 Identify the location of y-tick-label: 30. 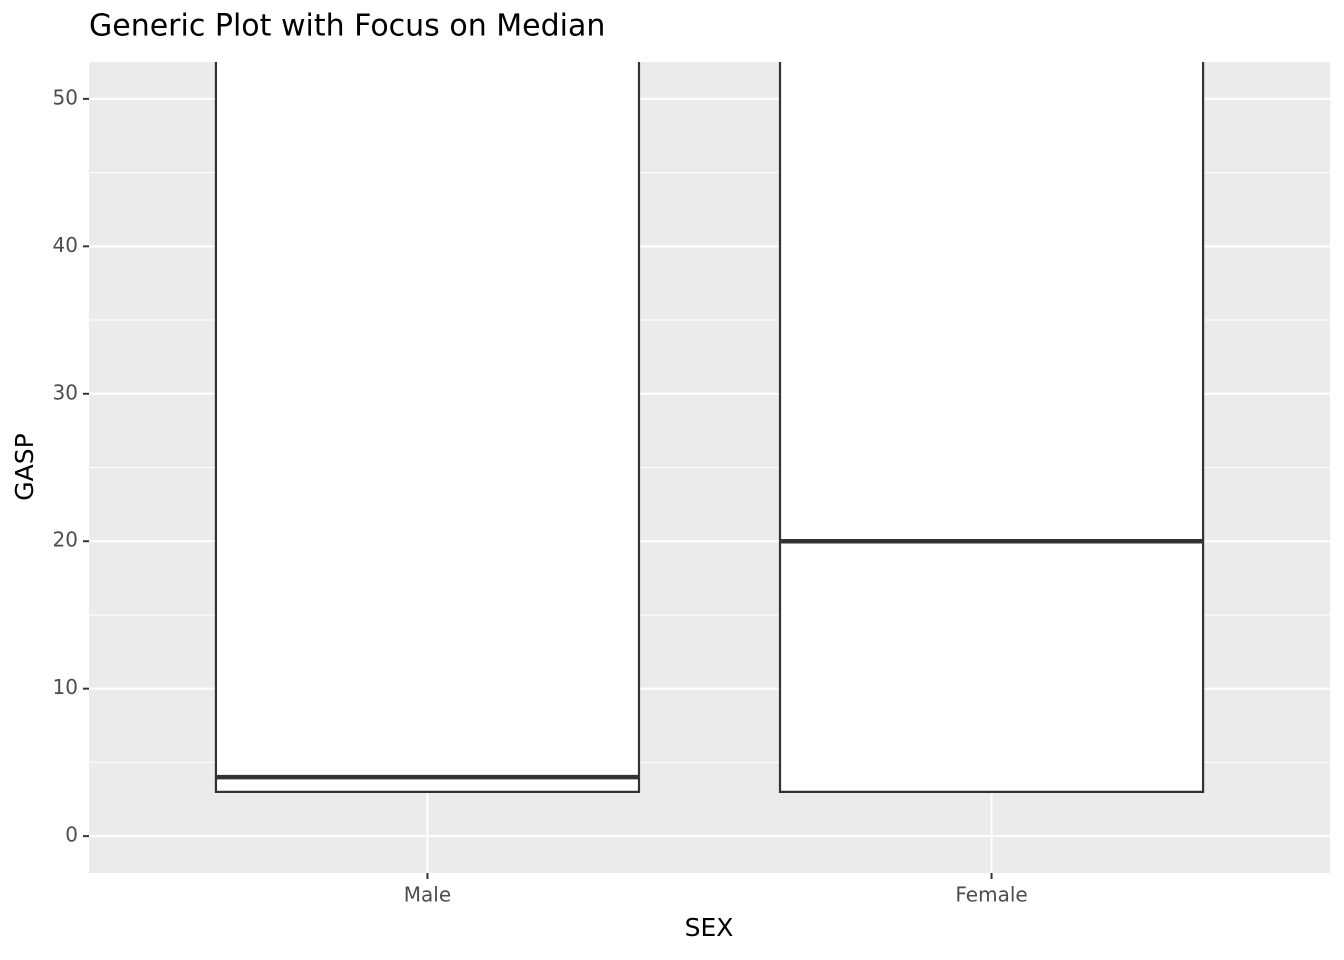
(65, 392).